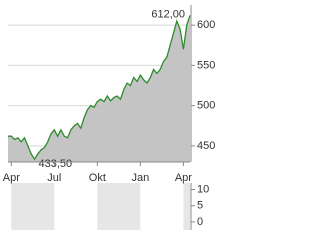 The image size is (320, 240). I want to click on value-label: 612,00, so click(168, 14).